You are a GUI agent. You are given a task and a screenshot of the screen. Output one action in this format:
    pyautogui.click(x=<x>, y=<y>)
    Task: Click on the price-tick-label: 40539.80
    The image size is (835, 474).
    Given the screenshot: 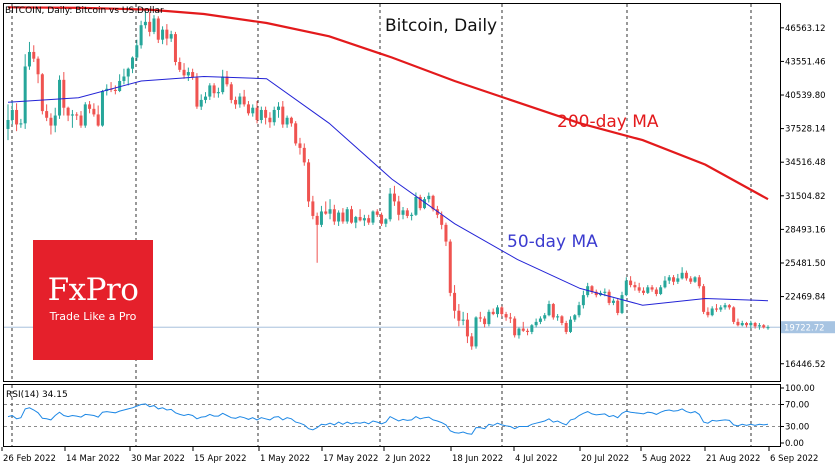 What is the action you would take?
    pyautogui.click(x=805, y=96)
    